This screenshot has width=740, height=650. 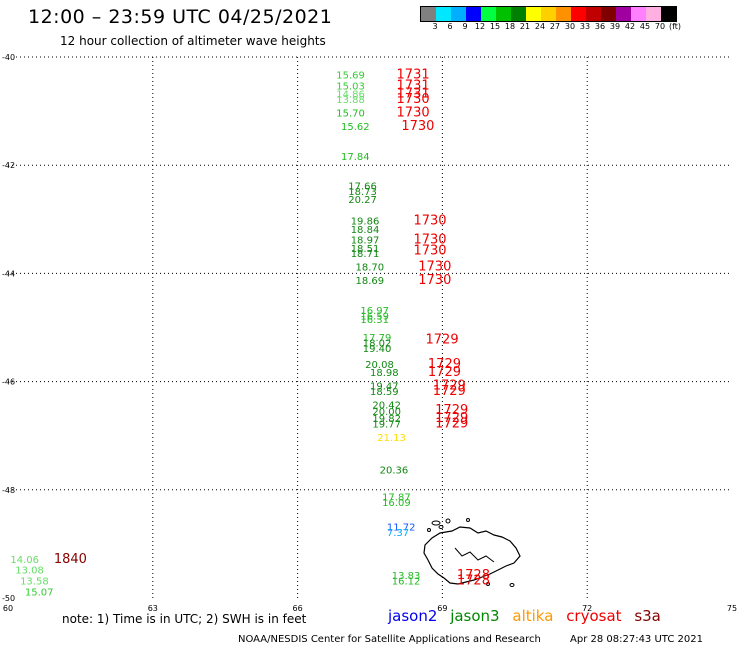 What do you see at coordinates (365, 241) in the screenshot?
I see `swh-value-label: 18.97` at bounding box center [365, 241].